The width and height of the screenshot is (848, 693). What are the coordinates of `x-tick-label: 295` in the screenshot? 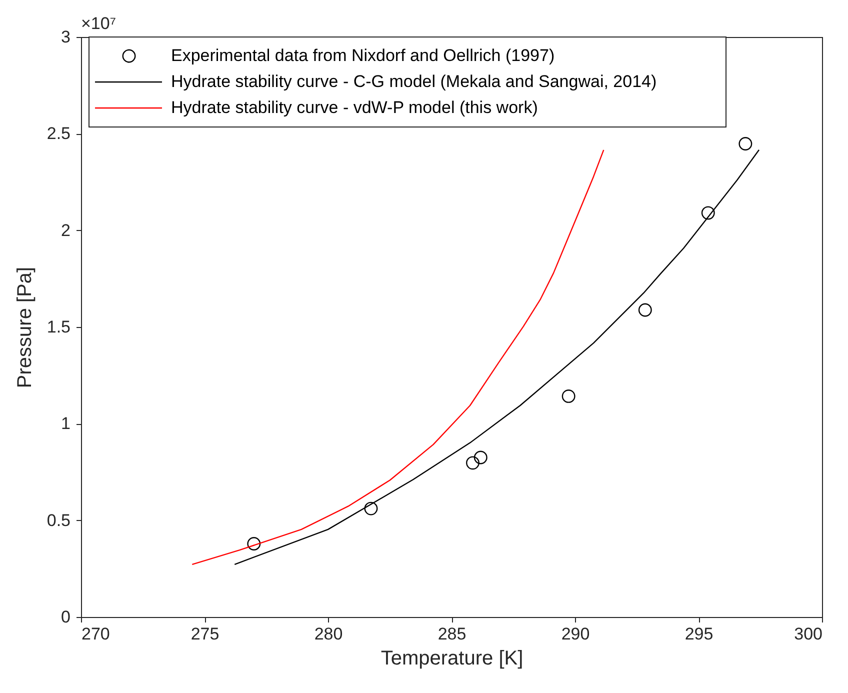 It's located at (699, 634).